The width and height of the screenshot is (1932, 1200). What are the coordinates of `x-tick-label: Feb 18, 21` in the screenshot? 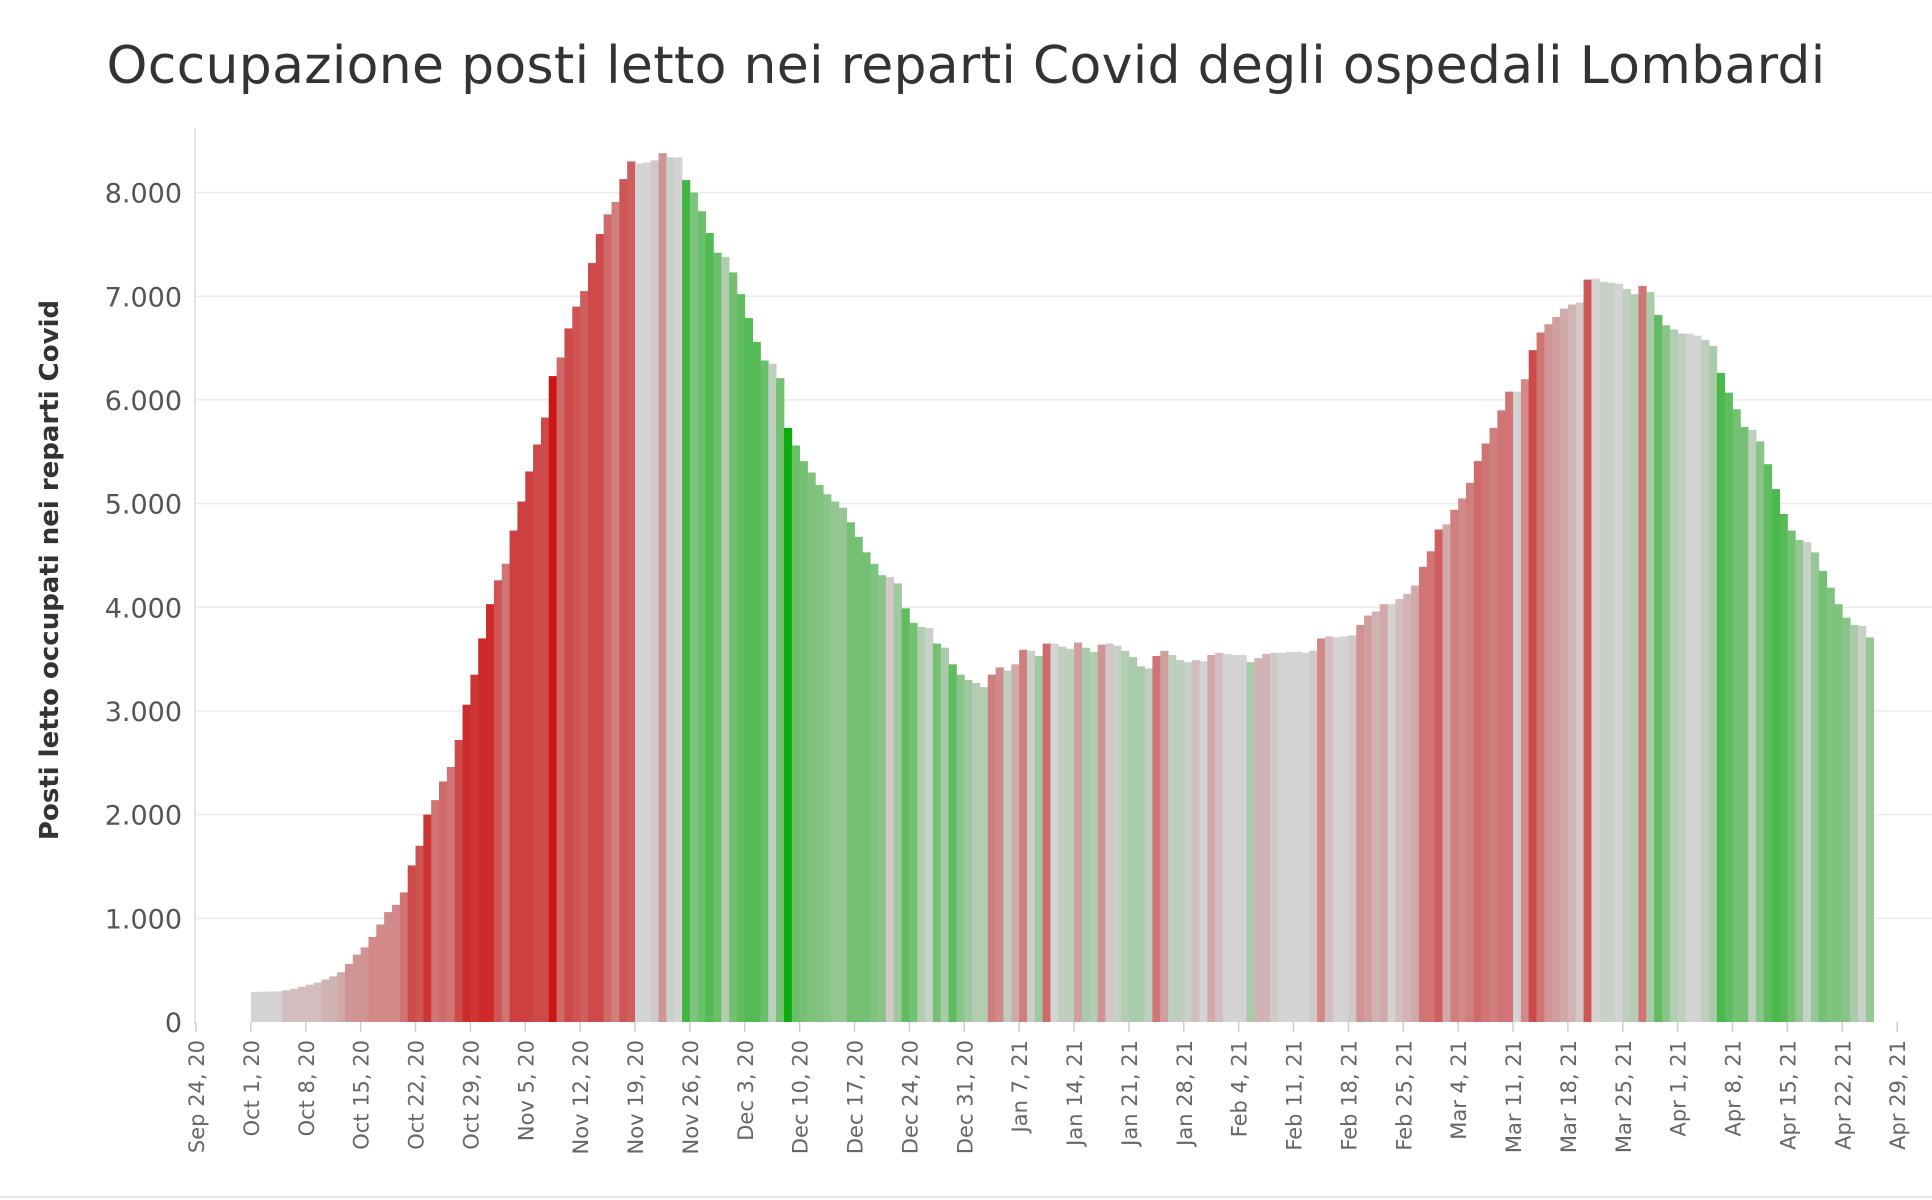 It's located at (1349, 1095).